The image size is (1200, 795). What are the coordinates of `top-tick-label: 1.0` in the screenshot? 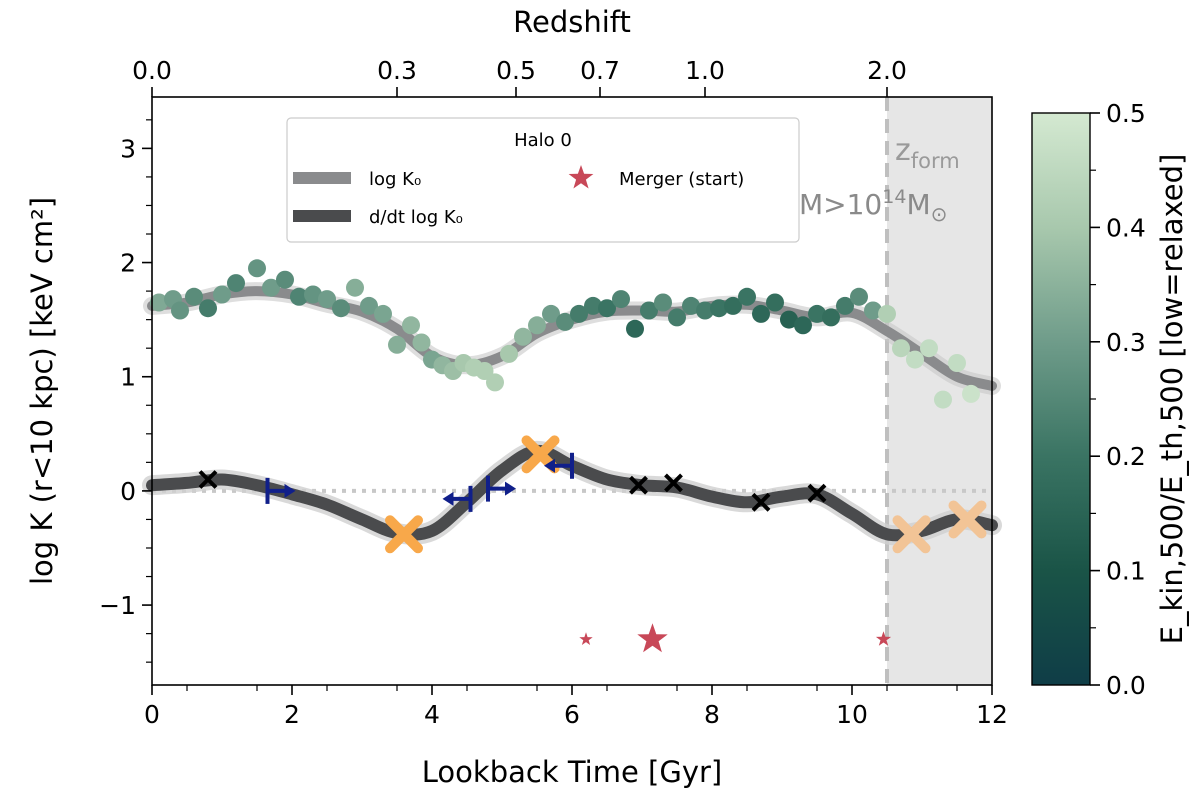 It's located at (705, 70).